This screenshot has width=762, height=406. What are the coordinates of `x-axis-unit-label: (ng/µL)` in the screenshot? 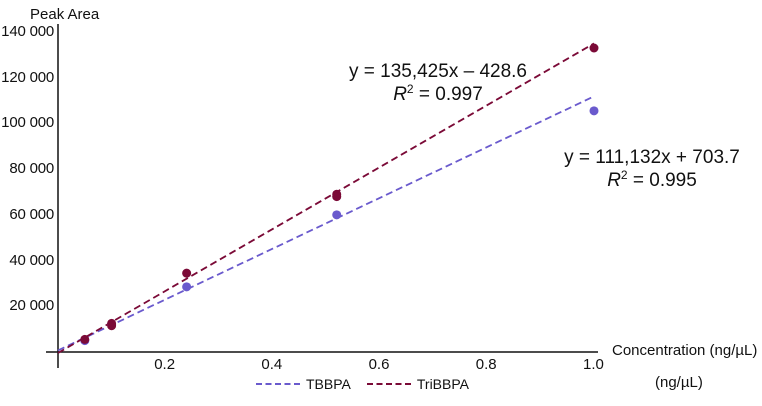 It's located at (679, 382).